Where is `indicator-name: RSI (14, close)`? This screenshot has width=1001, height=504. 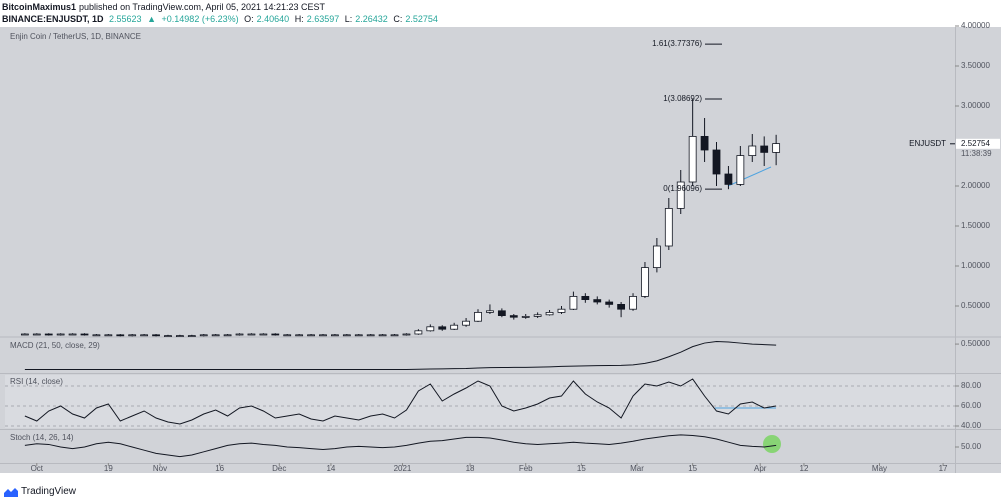 indicator-name: RSI (14, close) is located at coordinates (36, 381).